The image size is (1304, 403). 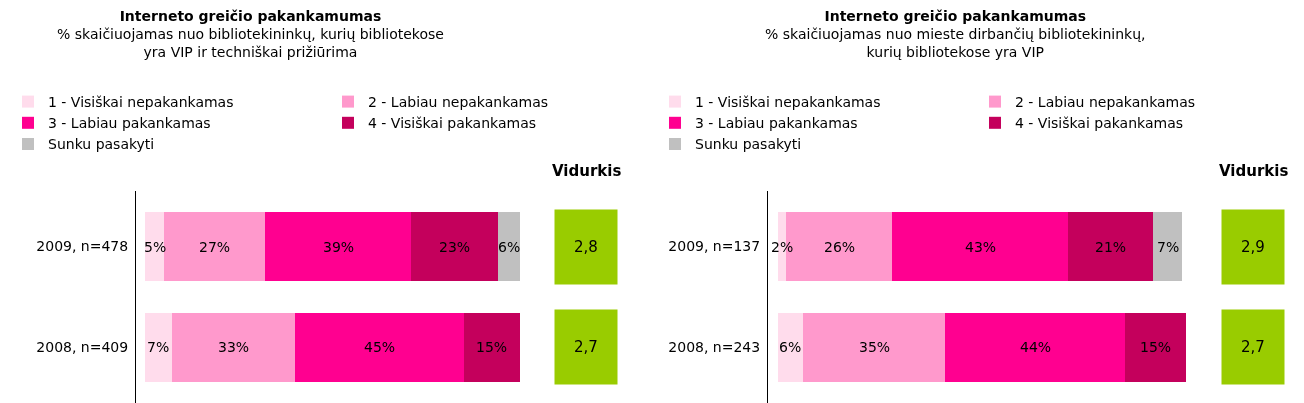 What do you see at coordinates (714, 347) in the screenshot?
I see `y-tick-label: 2008, n=243` at bounding box center [714, 347].